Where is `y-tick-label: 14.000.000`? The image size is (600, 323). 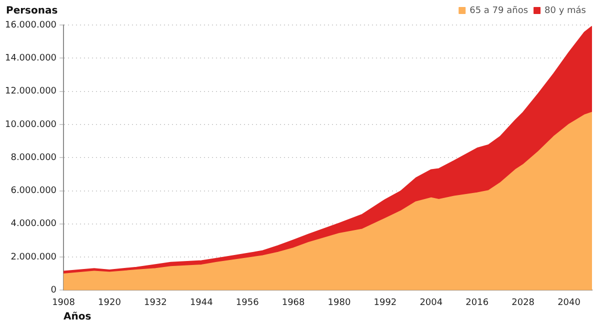 y-tick-label: 14.000.000 is located at coordinates (31, 58).